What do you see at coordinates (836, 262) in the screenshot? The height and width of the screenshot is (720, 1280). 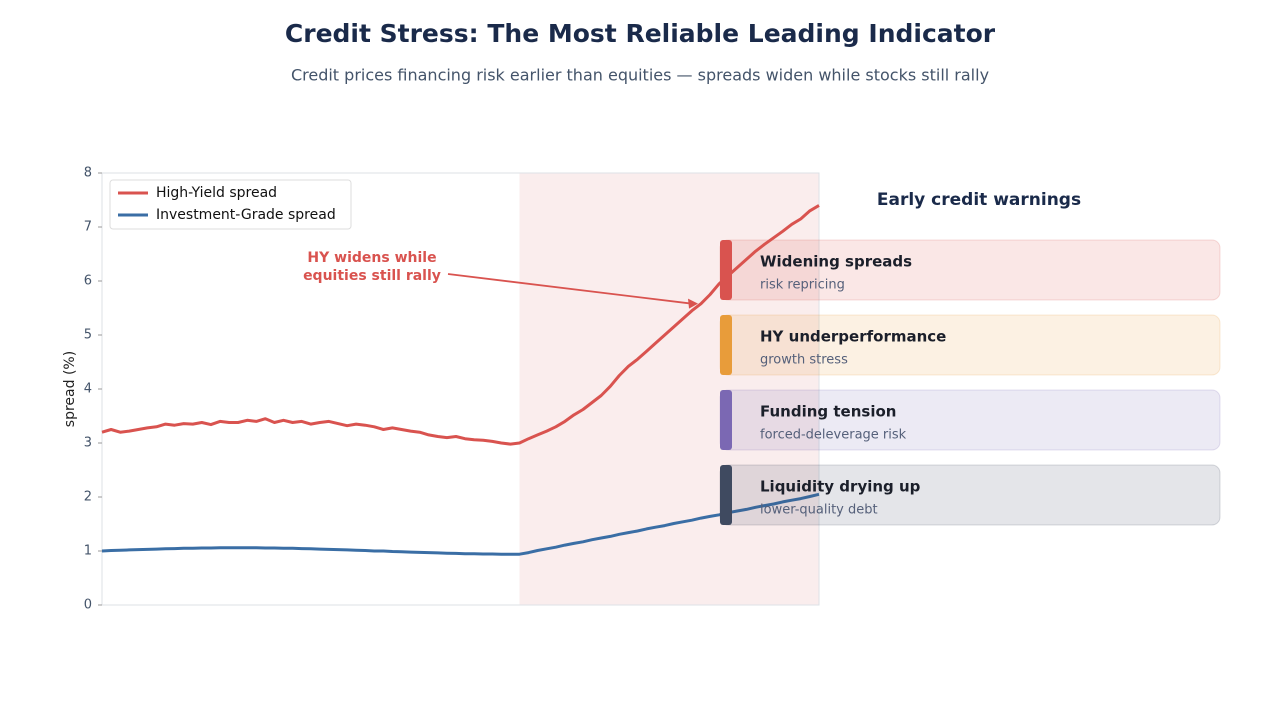 I see `card-title: Widening spreads` at bounding box center [836, 262].